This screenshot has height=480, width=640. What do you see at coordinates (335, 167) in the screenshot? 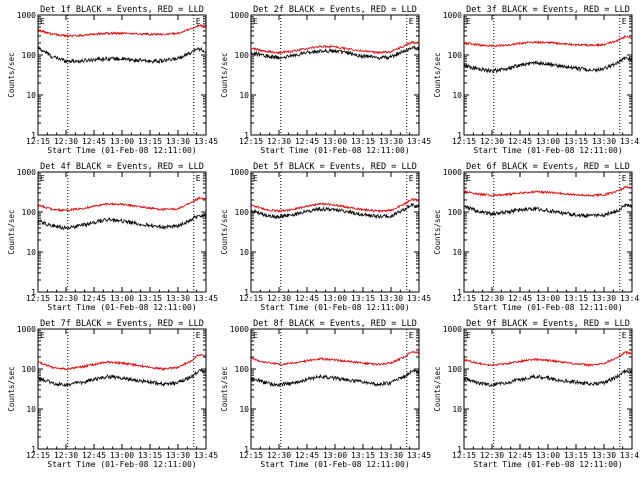
I see `panel-title: Det 5f BLACK = Events, RED = LLD` at bounding box center [335, 167].